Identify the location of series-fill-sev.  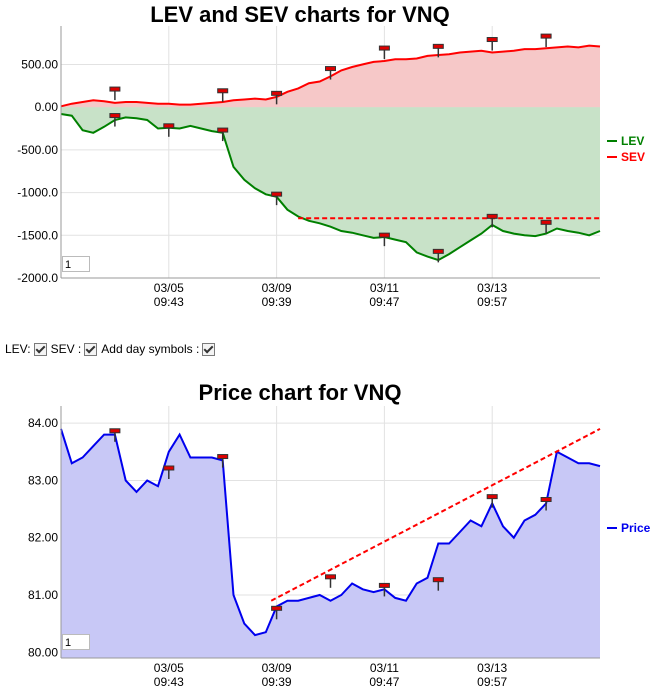
(330, 76).